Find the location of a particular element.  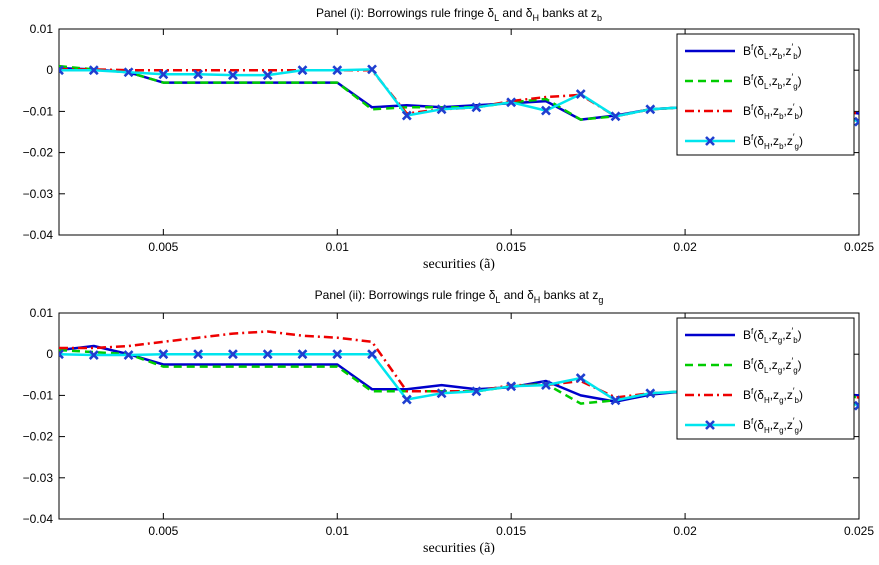

legend-entry: Bf(δL,zg,z′b) is located at coordinates (772, 335).